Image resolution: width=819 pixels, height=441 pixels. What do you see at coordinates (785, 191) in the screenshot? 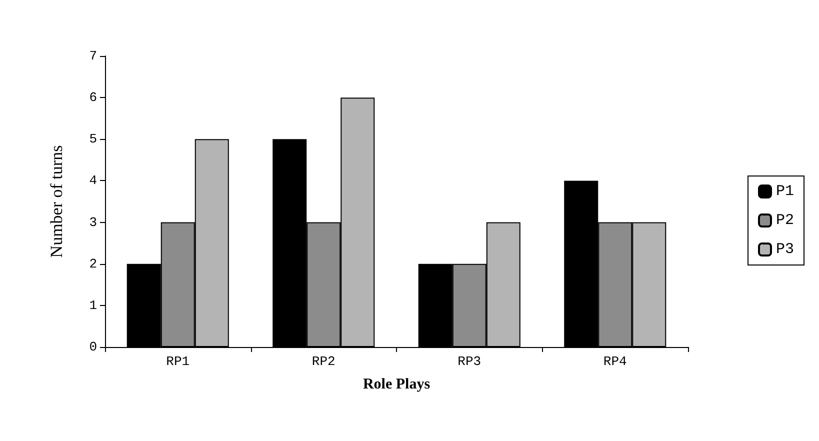
I see `legend-label: P1` at bounding box center [785, 191].